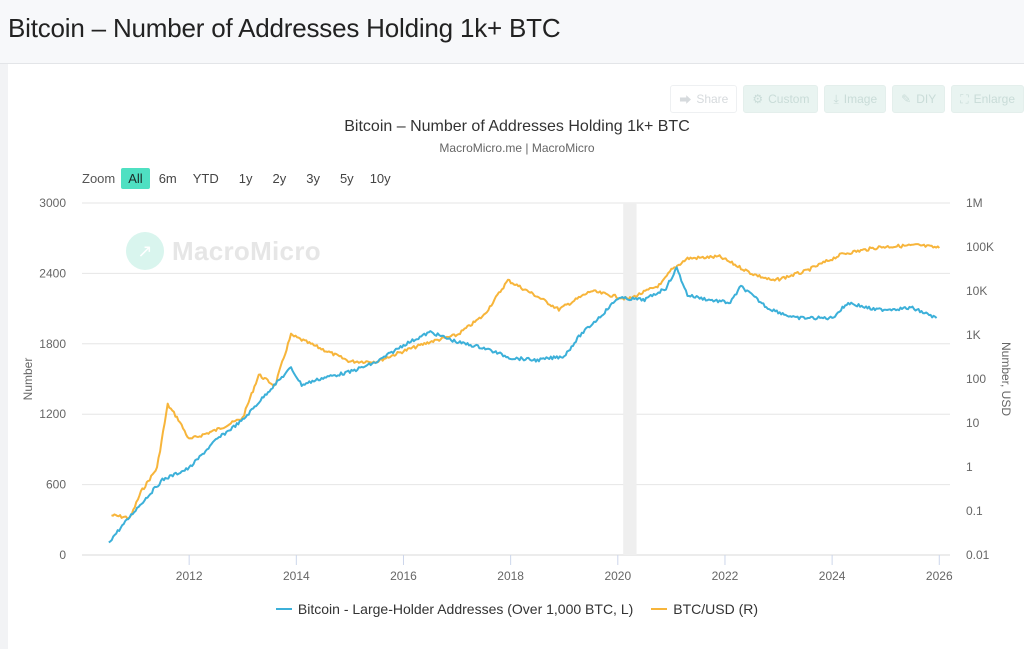 This screenshot has width=1024, height=649. What do you see at coordinates (980, 247) in the screenshot?
I see `y-right-tick-label: 100K` at bounding box center [980, 247].